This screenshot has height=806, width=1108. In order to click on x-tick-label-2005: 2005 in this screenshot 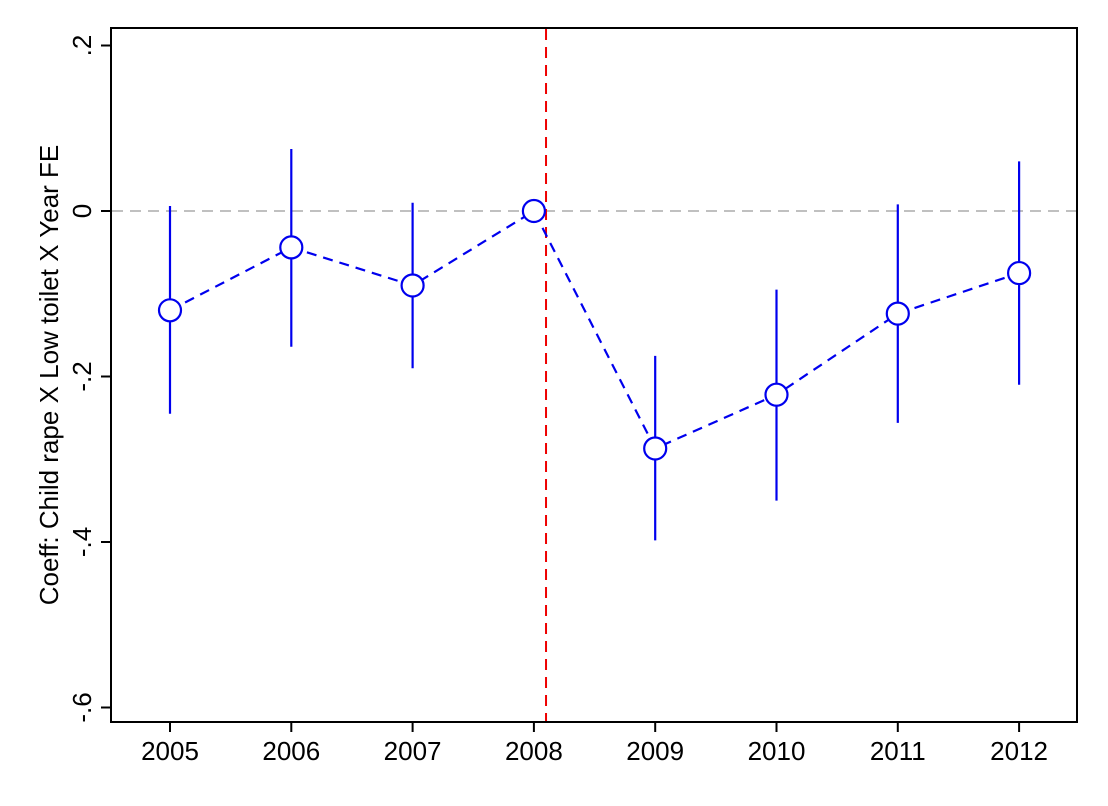, I will do `click(170, 751)`.